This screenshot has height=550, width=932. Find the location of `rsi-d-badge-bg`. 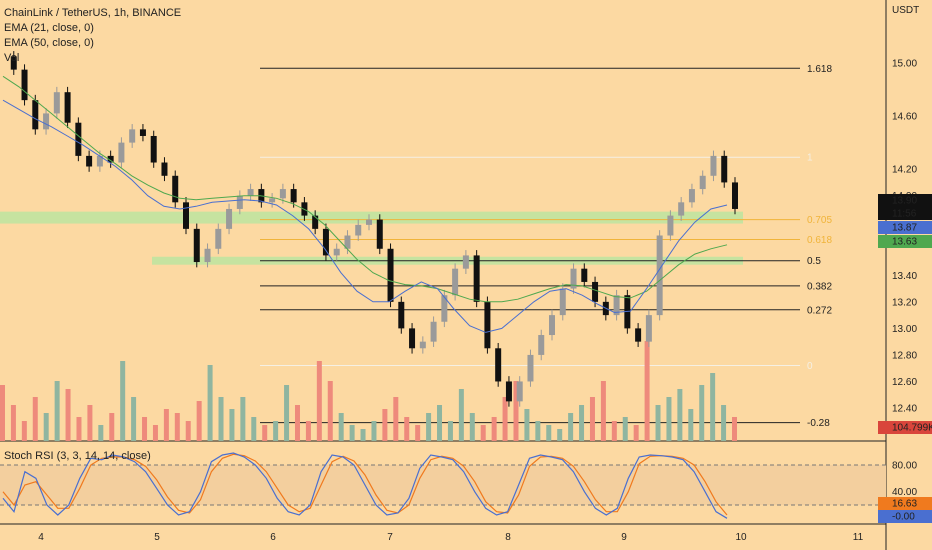

rsi-d-badge-bg is located at coordinates (905, 516).